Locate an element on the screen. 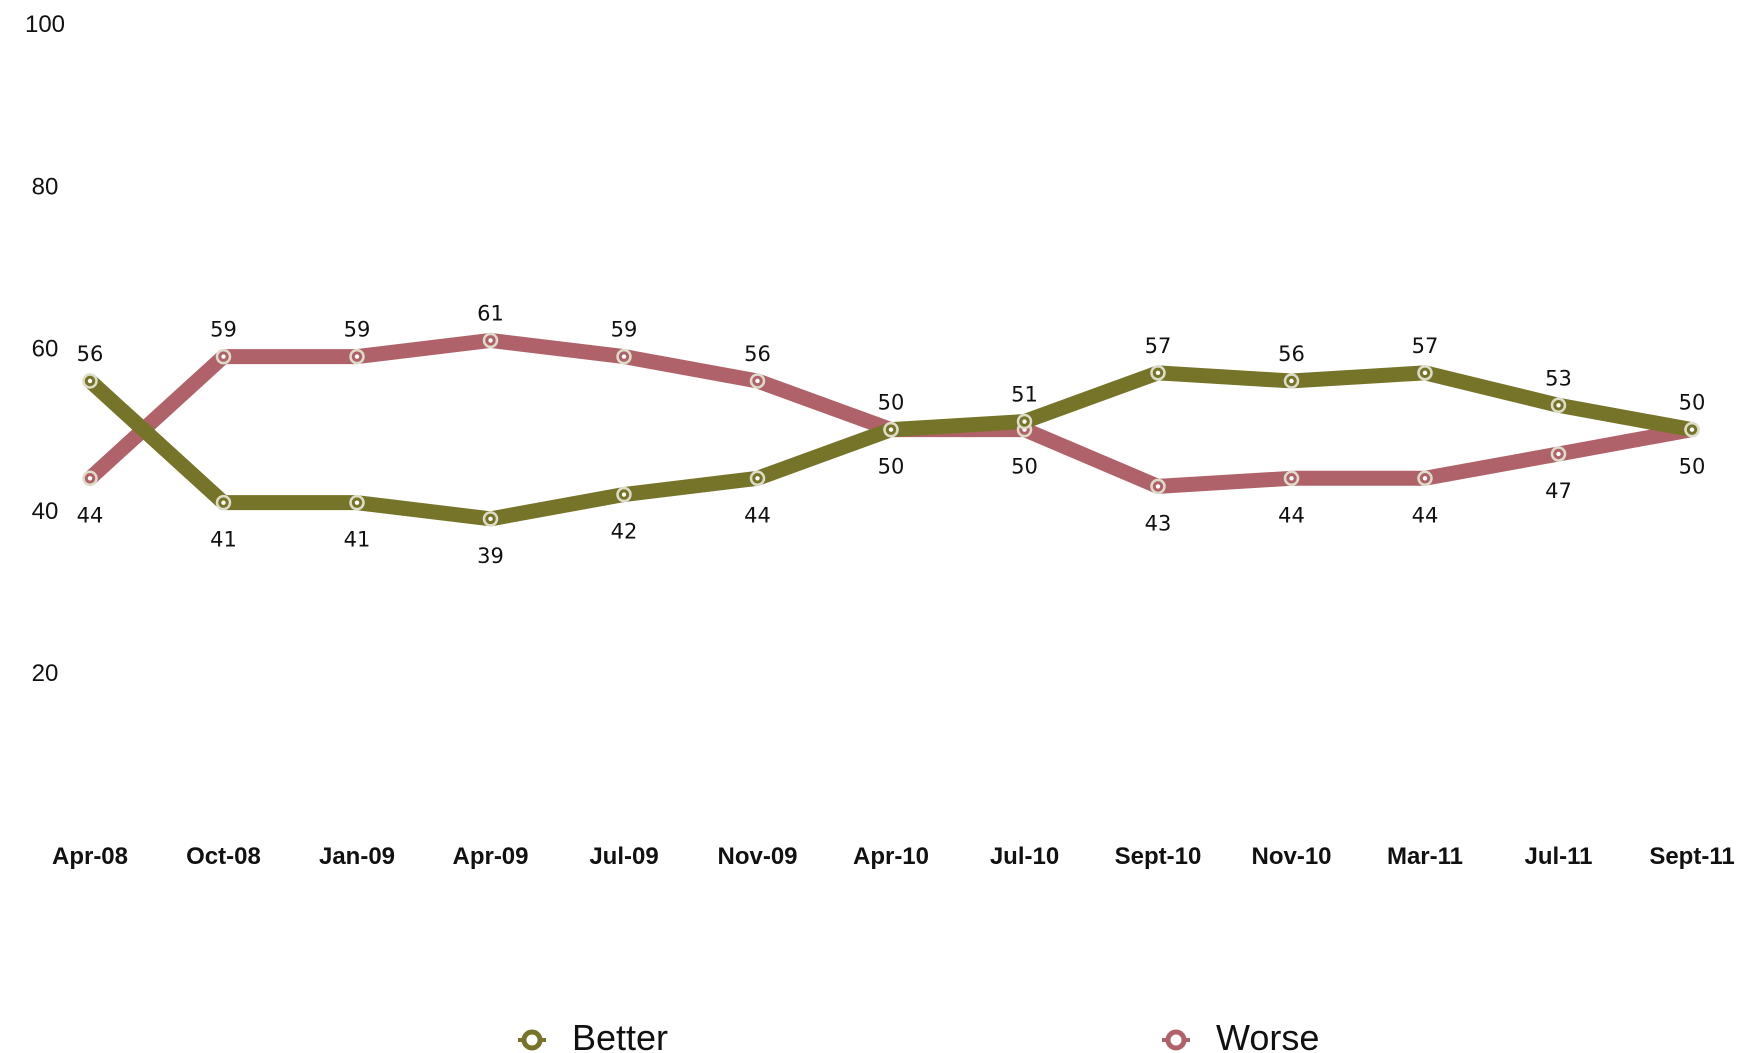 Image resolution: width=1744 pixels, height=1053 pixels. data-label-worse-mar-11: 44 is located at coordinates (1425, 515).